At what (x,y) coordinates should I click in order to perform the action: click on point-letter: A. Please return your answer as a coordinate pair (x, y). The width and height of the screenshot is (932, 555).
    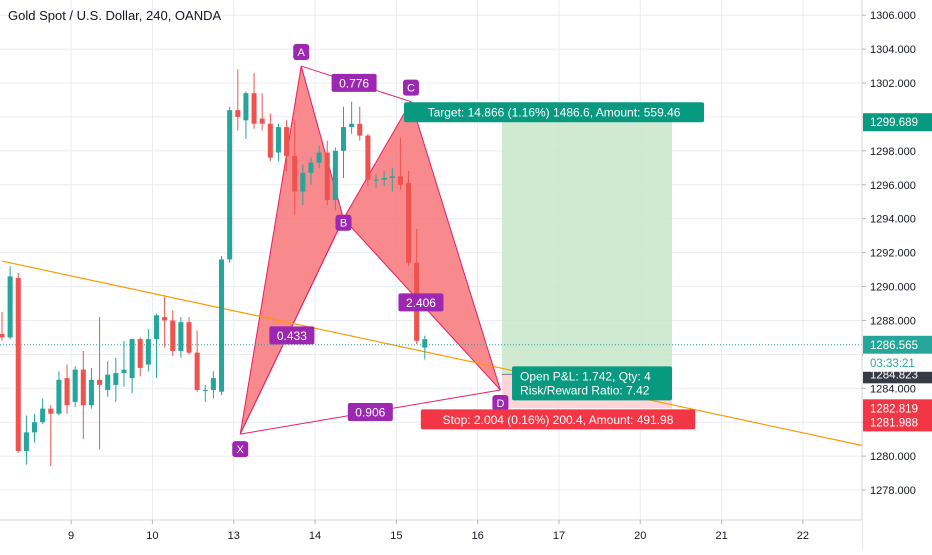
    Looking at the image, I should click on (302, 53).